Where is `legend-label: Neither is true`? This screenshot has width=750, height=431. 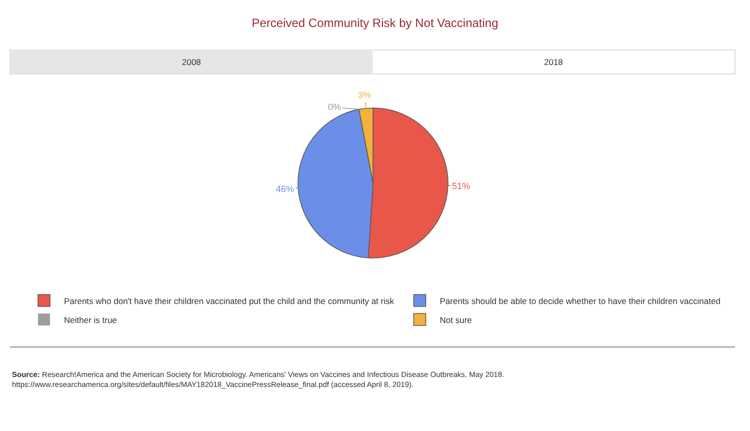 legend-label: Neither is true is located at coordinates (91, 319).